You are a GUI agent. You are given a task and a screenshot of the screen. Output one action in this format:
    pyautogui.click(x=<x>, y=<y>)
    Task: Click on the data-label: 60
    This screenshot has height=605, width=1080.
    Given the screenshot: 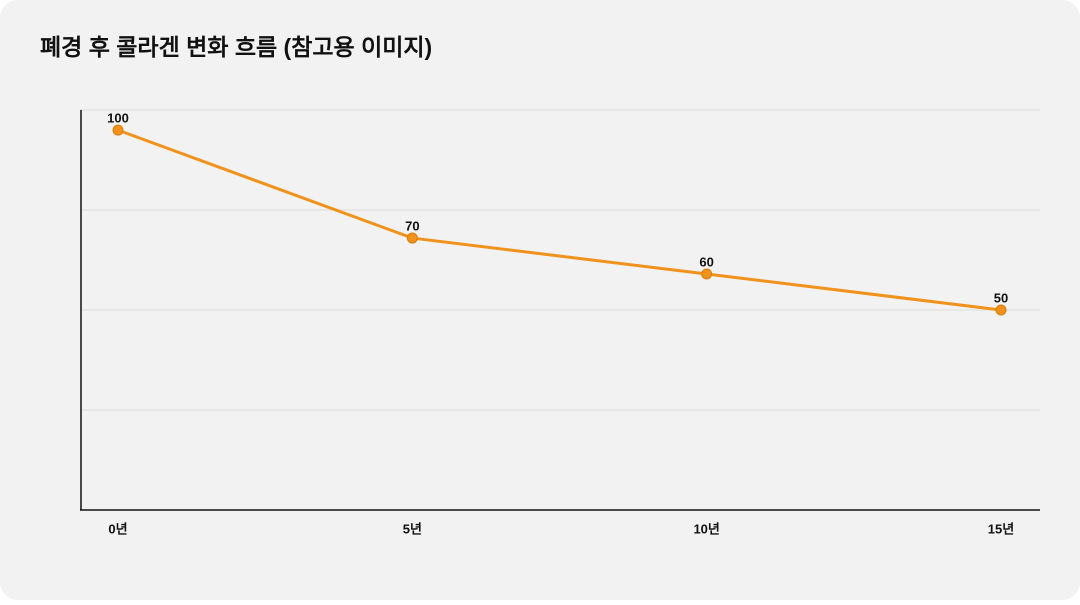 What is the action you would take?
    pyautogui.click(x=706, y=261)
    